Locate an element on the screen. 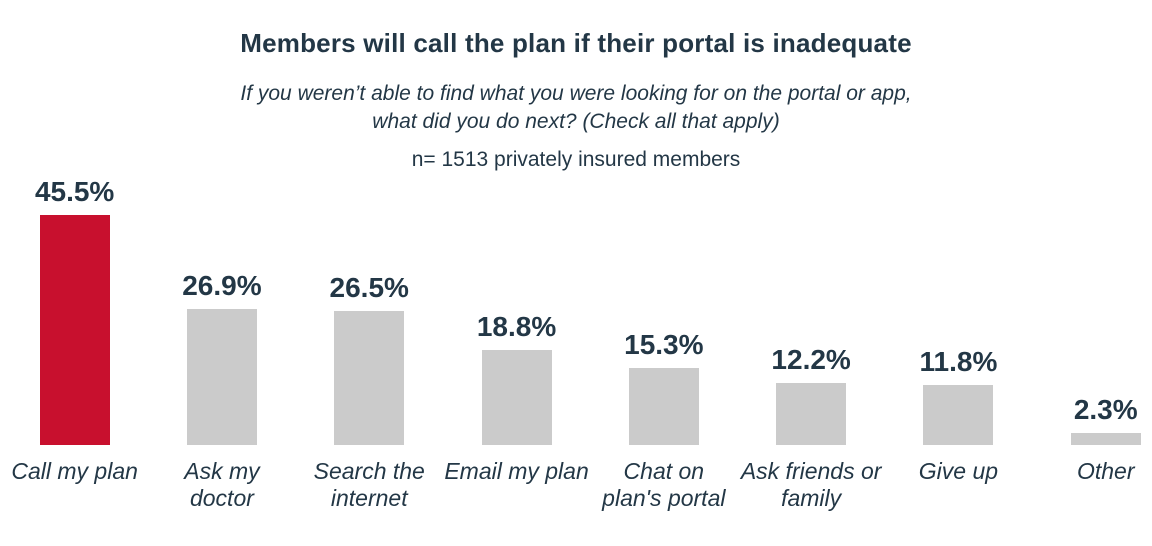 The image size is (1152, 546). bar-column: 26.9% is located at coordinates (221, 307).